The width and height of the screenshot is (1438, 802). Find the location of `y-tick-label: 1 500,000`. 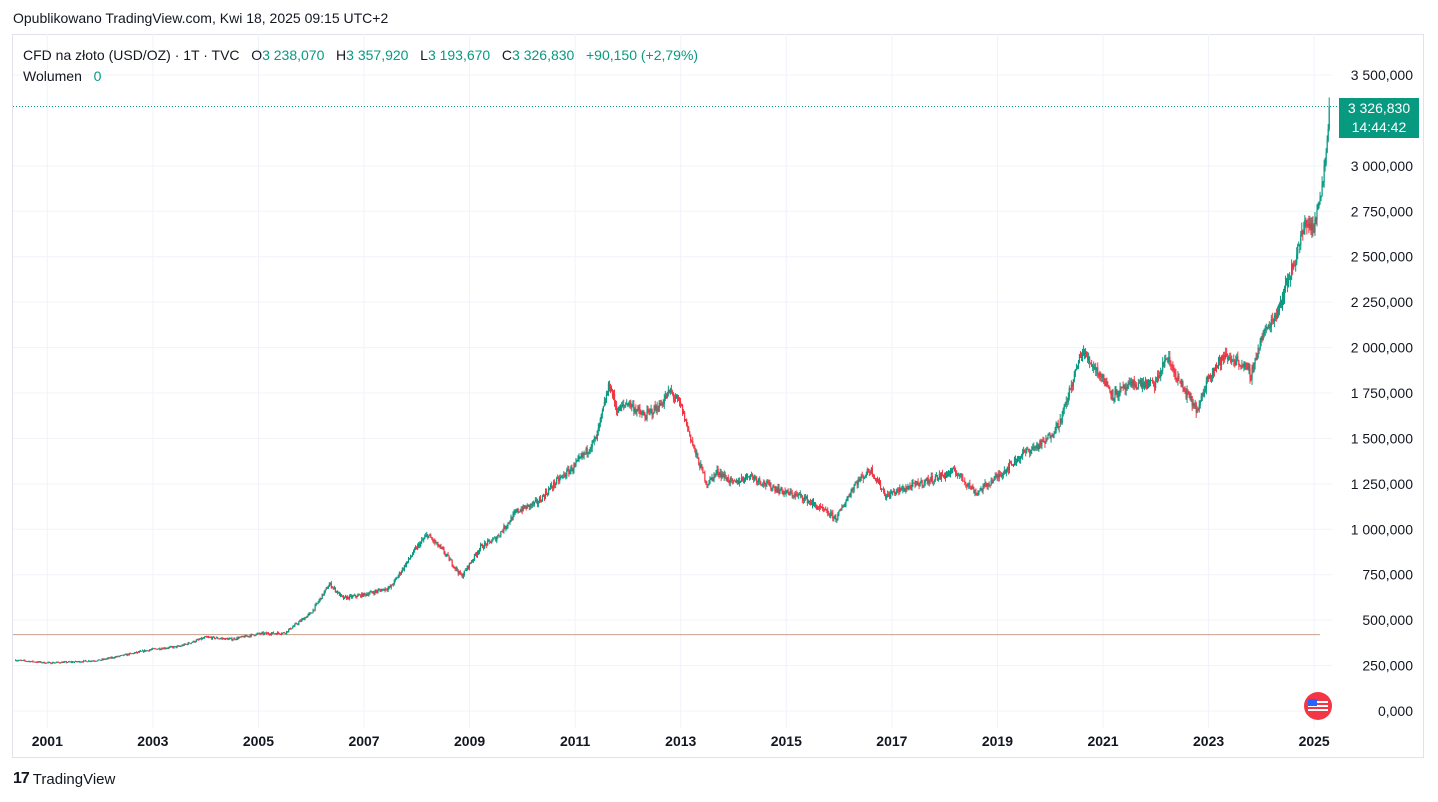

y-tick-label: 1 500,000 is located at coordinates (1382, 438).